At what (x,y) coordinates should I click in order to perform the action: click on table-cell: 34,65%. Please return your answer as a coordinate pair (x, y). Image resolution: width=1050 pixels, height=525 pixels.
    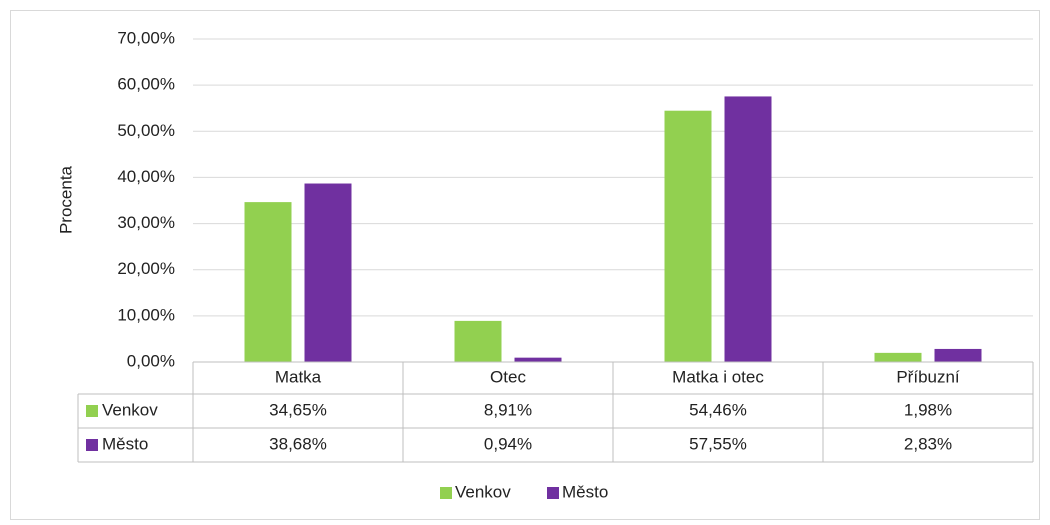
    Looking at the image, I should click on (298, 409).